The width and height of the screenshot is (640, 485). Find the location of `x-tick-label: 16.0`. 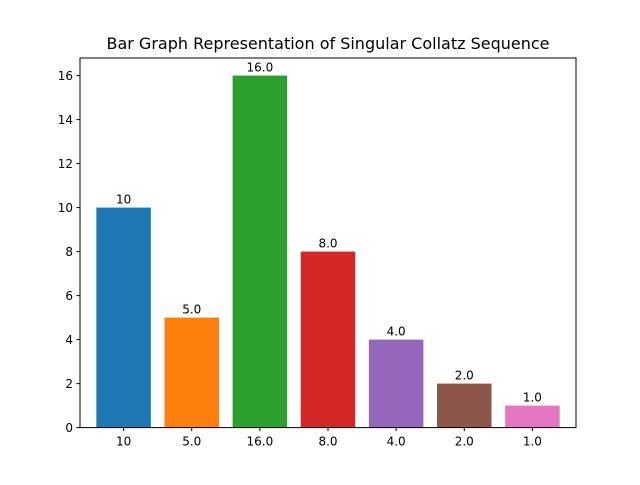

x-tick-label: 16.0 is located at coordinates (260, 442).